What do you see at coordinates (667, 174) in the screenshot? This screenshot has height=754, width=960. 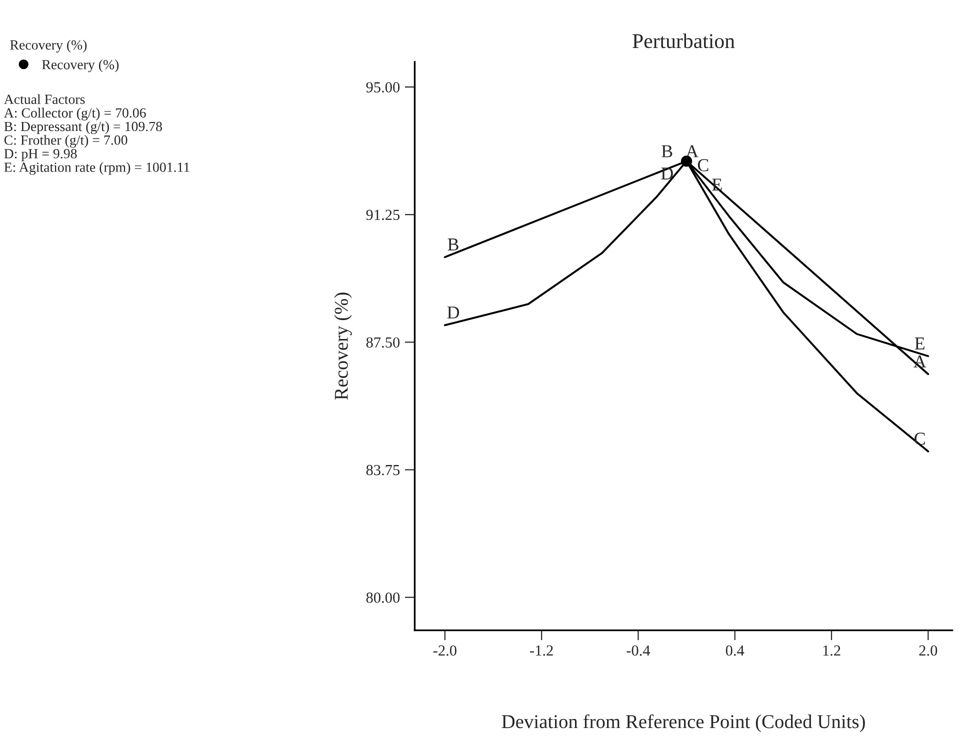 I see `series-label: D` at bounding box center [667, 174].